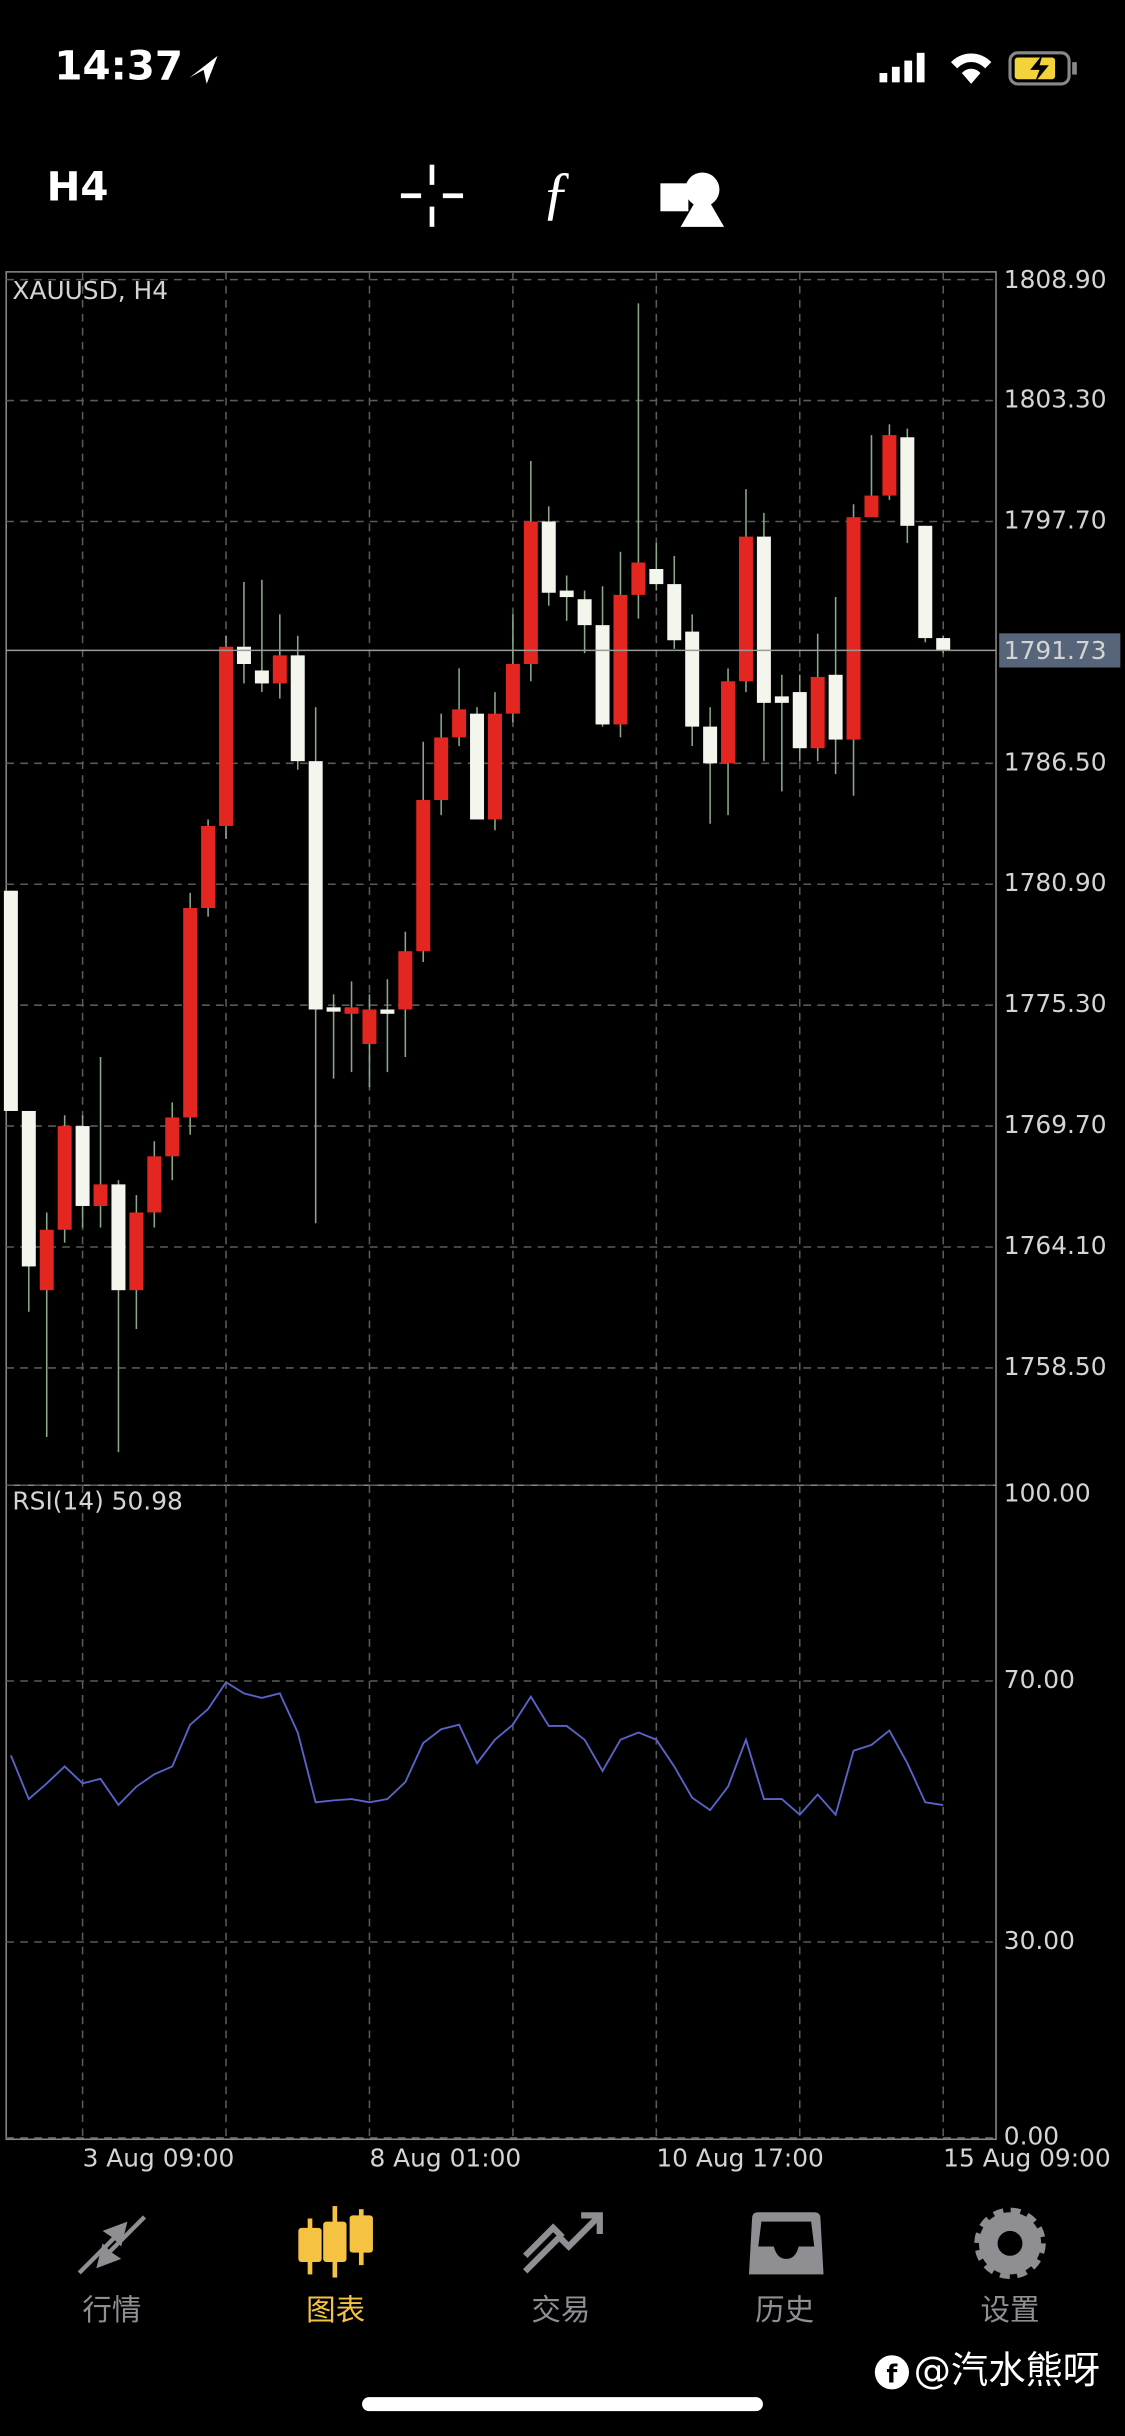  What do you see at coordinates (562, 2404) in the screenshot?
I see `home-indicator` at bounding box center [562, 2404].